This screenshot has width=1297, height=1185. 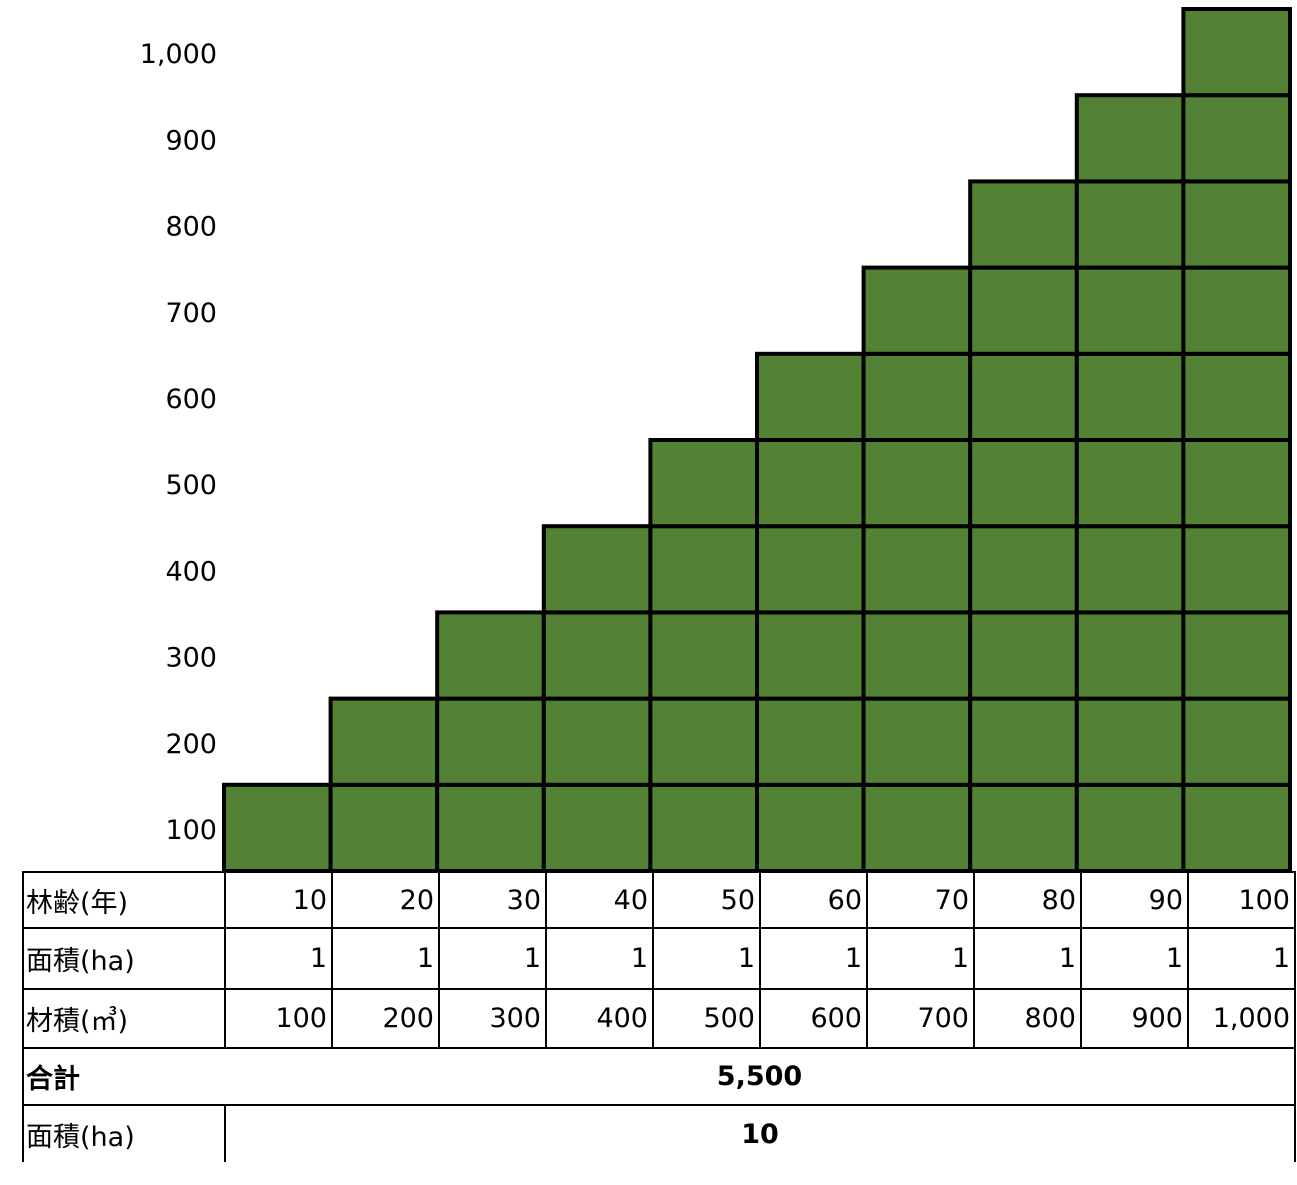 What do you see at coordinates (760, 1133) in the screenshot?
I see `area-total-value: 10` at bounding box center [760, 1133].